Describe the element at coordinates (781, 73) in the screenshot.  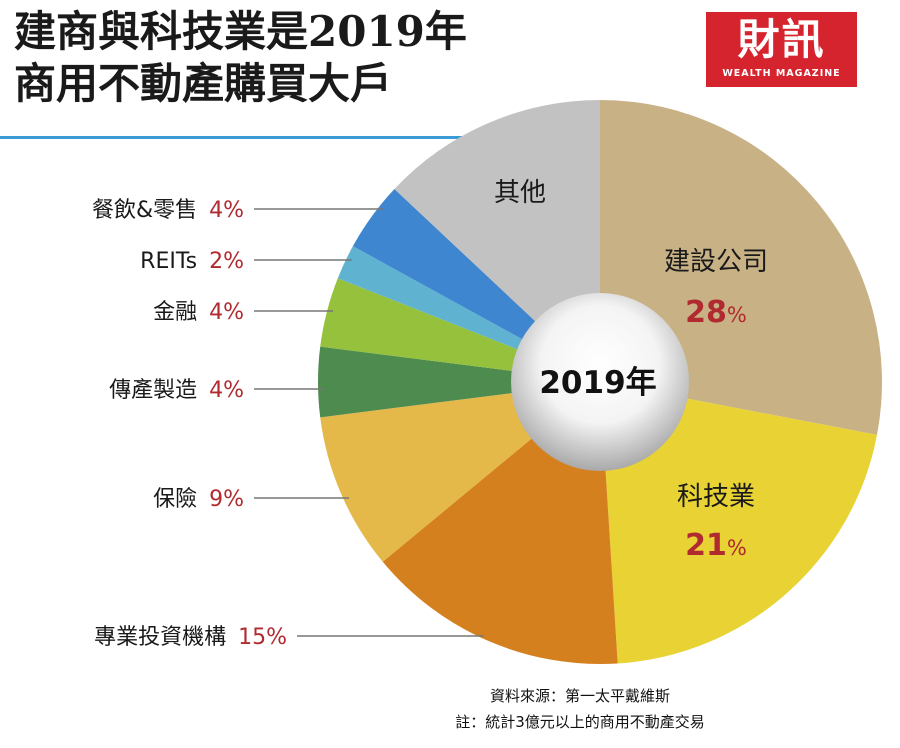
I see `brand-subtitle: WEALTH MAGAZINE` at that location.